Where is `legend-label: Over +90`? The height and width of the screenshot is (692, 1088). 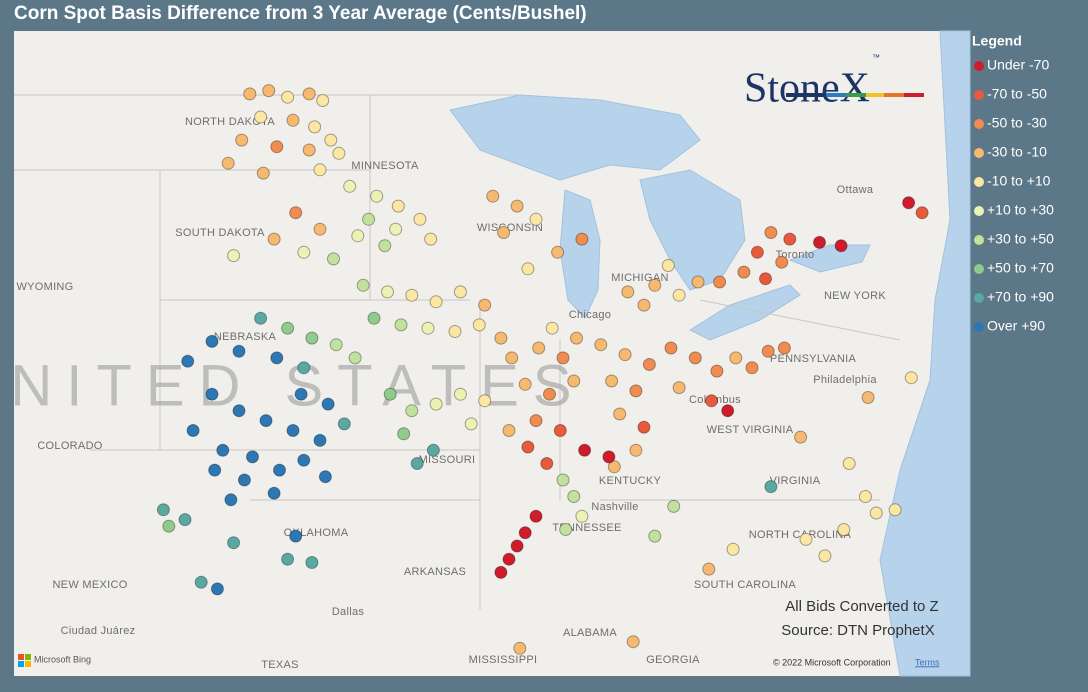 legend-label: Over +90 is located at coordinates (1016, 326).